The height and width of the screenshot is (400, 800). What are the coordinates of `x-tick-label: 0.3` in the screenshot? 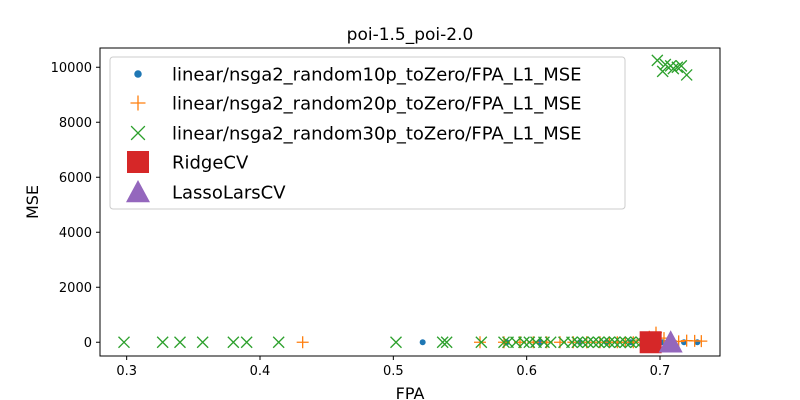 It's located at (126, 371).